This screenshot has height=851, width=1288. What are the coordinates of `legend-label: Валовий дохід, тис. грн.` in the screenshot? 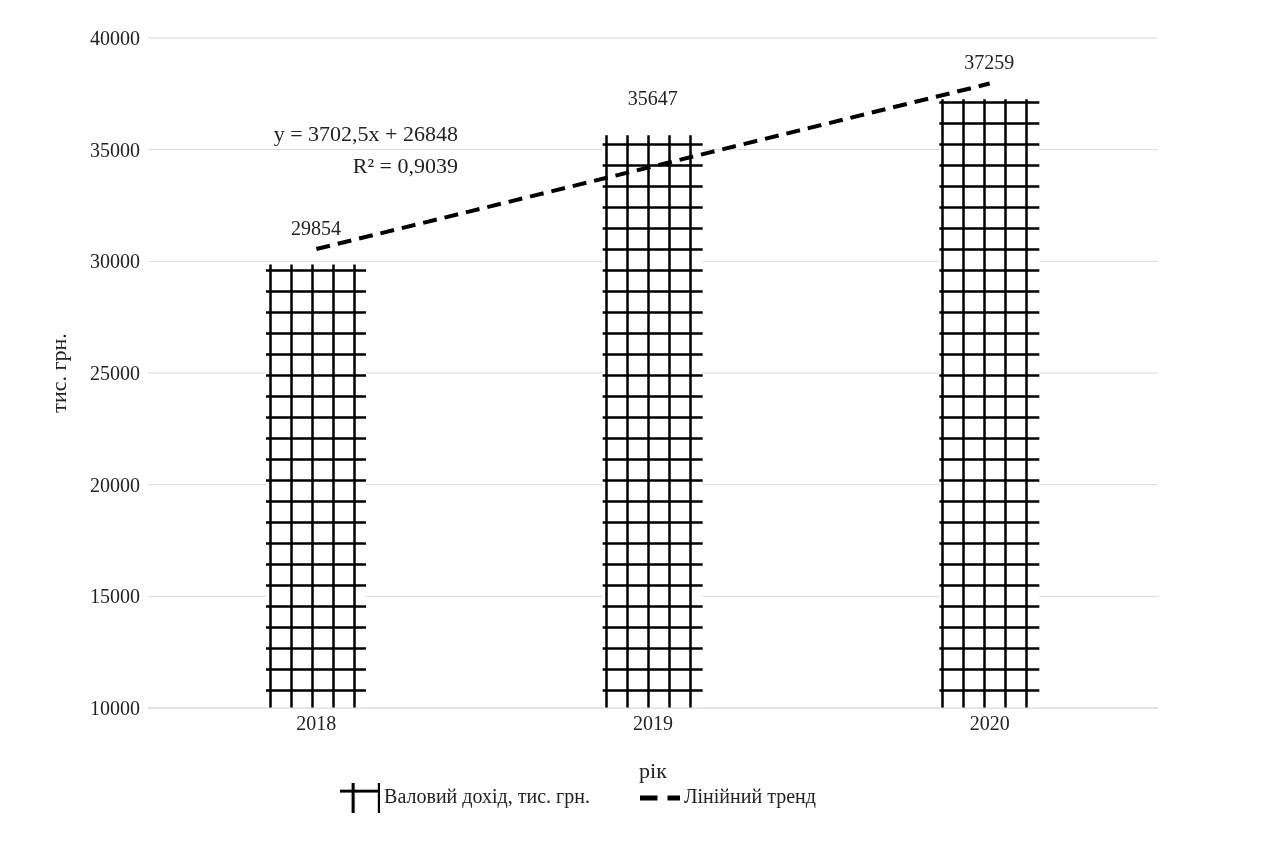 It's located at (487, 795).